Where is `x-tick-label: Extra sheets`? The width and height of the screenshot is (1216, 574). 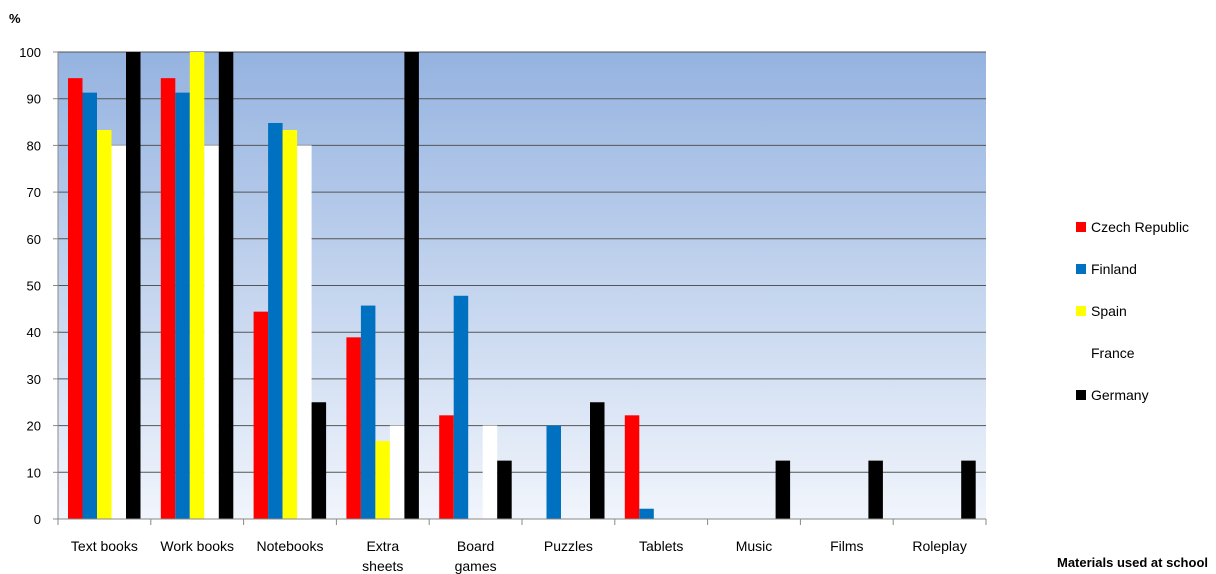 x-tick-label: Extra sheets is located at coordinates (382, 556).